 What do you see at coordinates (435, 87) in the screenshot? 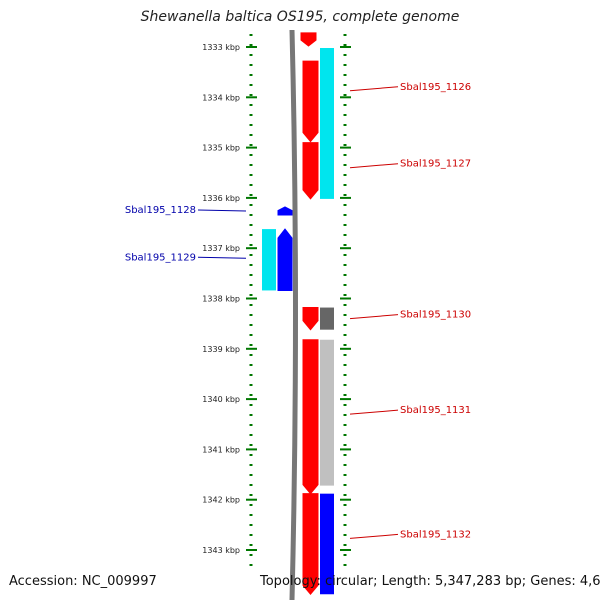
I see `gene-label: Sbal195_1126` at bounding box center [435, 87].